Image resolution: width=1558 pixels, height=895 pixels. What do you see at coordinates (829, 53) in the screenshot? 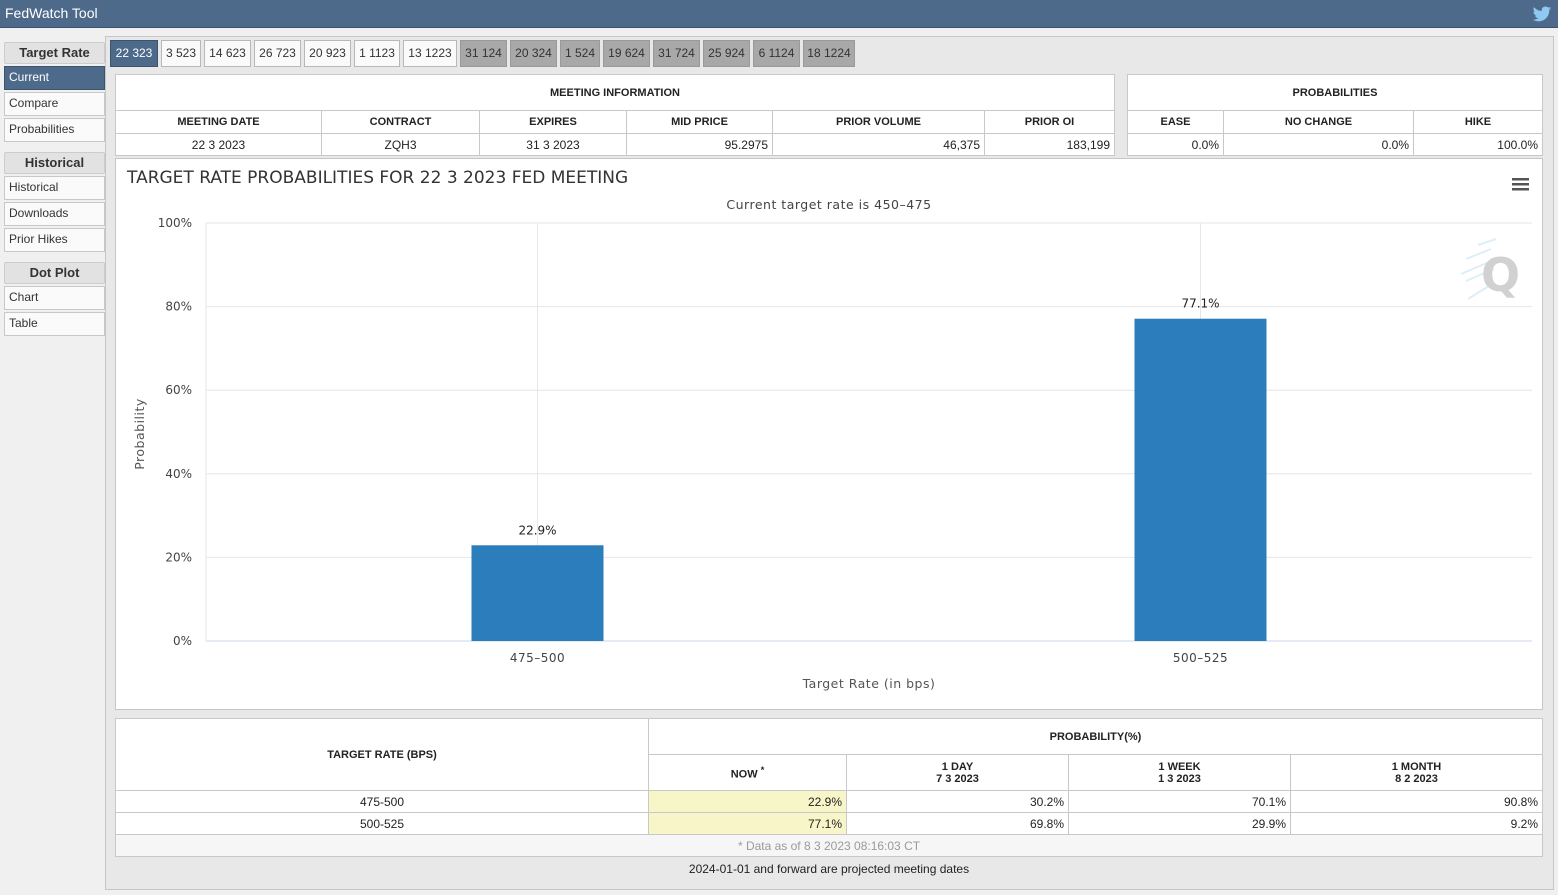
I see `tab-meeting-15: 18 1224` at bounding box center [829, 53].